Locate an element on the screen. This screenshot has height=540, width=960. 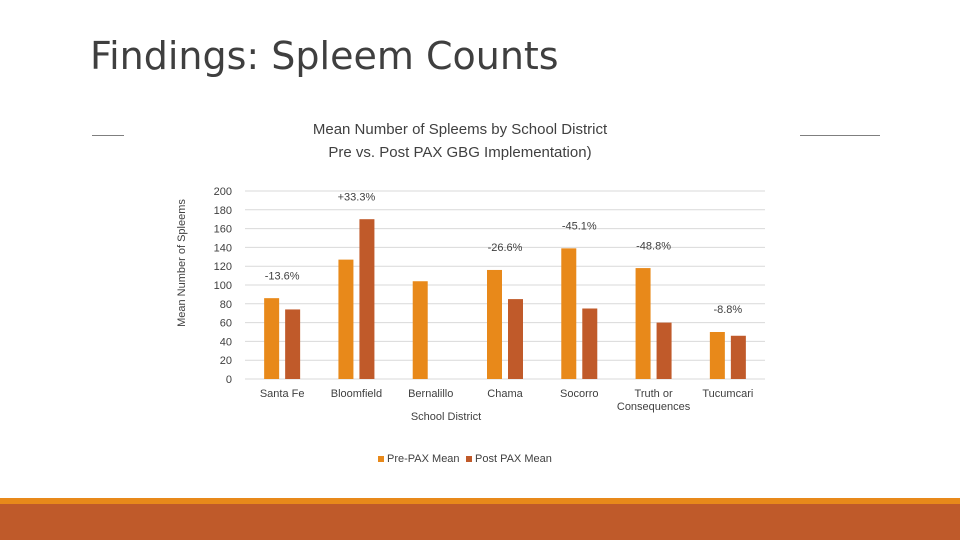
y-tick-label: 80 is located at coordinates (226, 305).